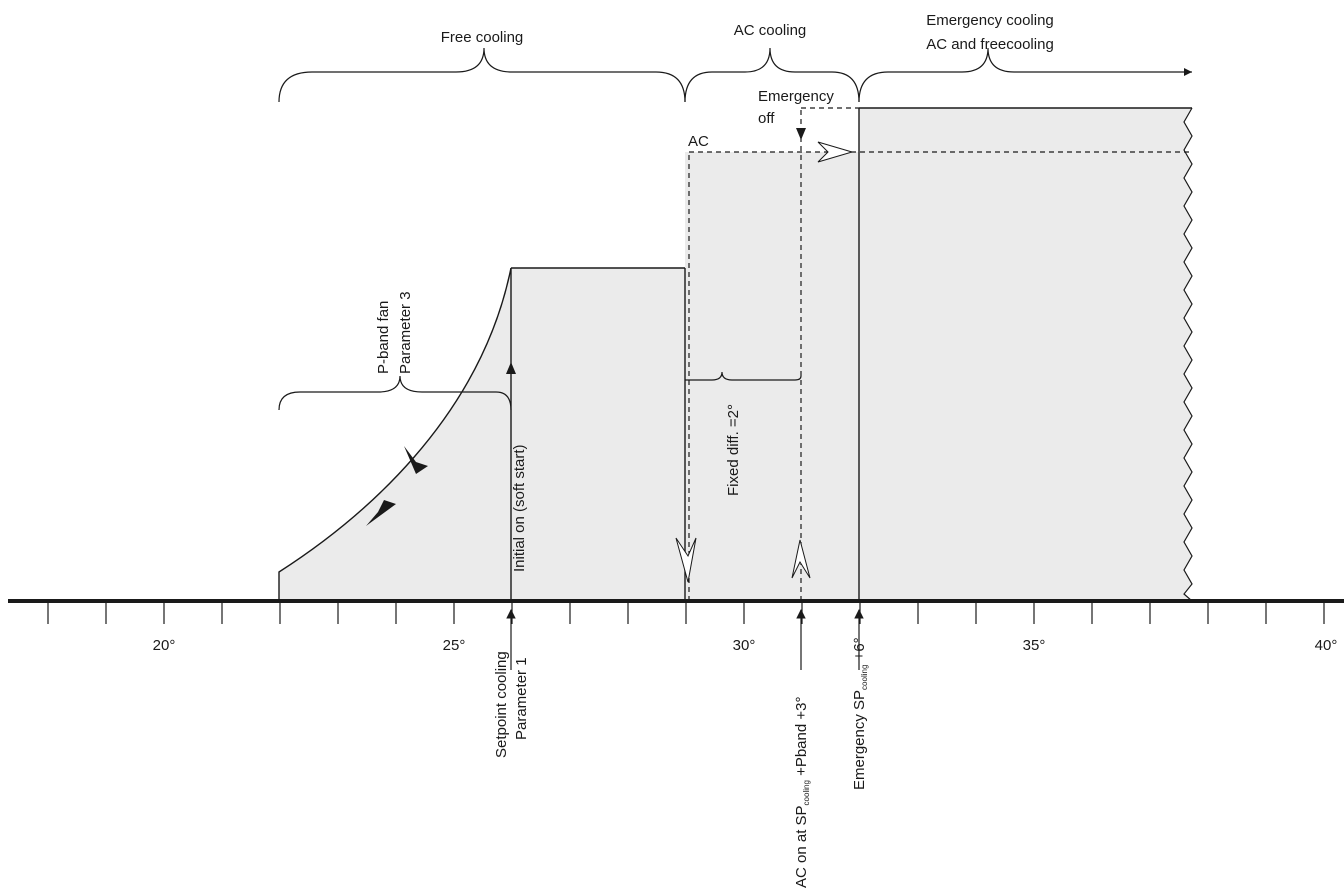 This screenshot has width=1344, height=892. Describe the element at coordinates (686, 560) in the screenshot. I see `ac-off-arrow` at that location.